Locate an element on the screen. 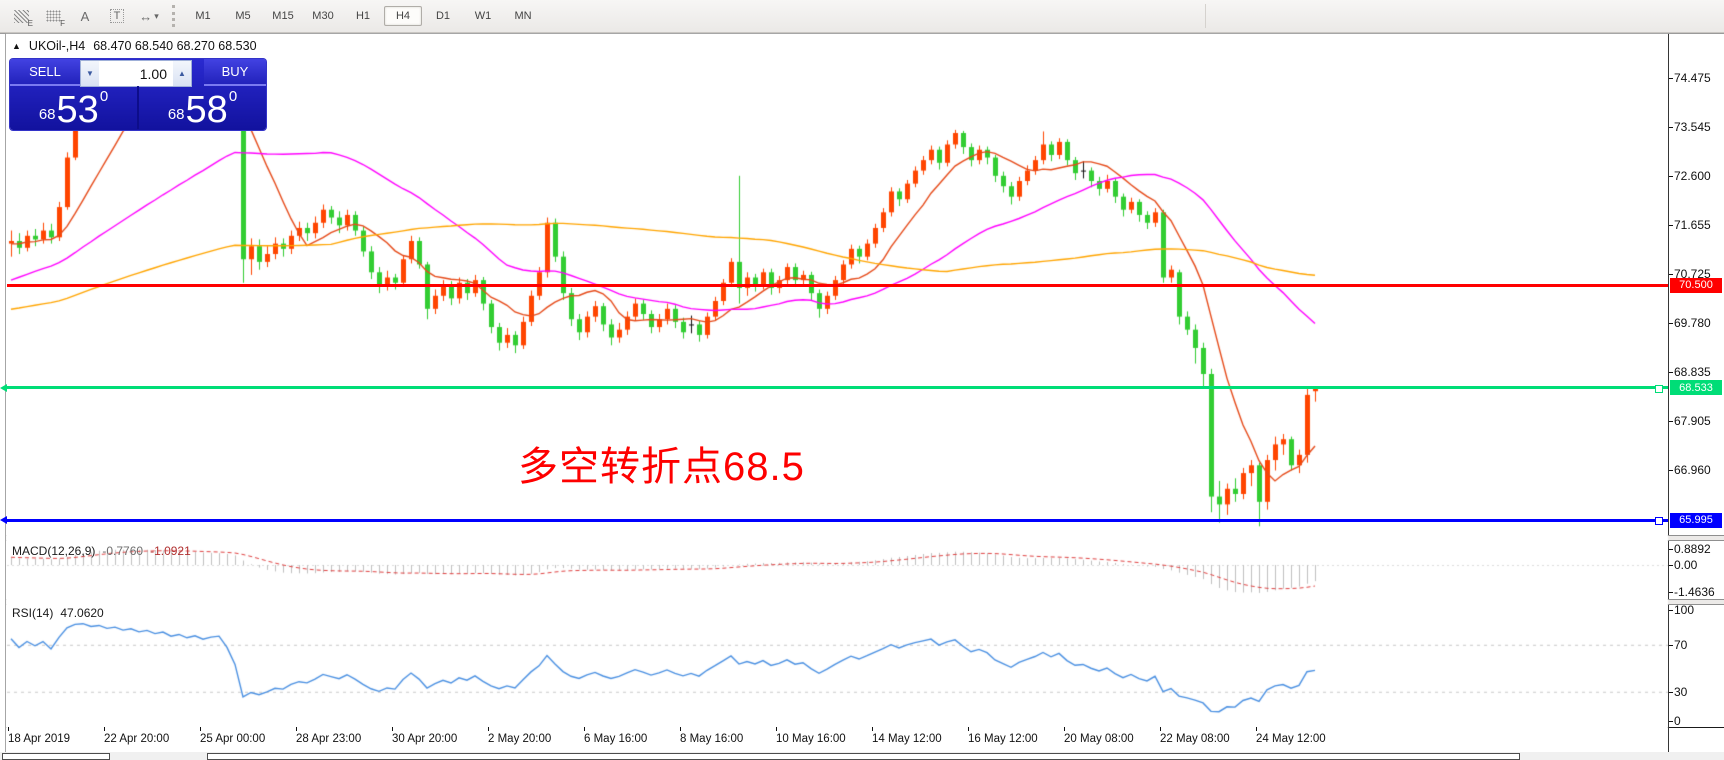 This screenshot has height=760, width=1724. collapse-icon: ▲ is located at coordinates (16, 46).